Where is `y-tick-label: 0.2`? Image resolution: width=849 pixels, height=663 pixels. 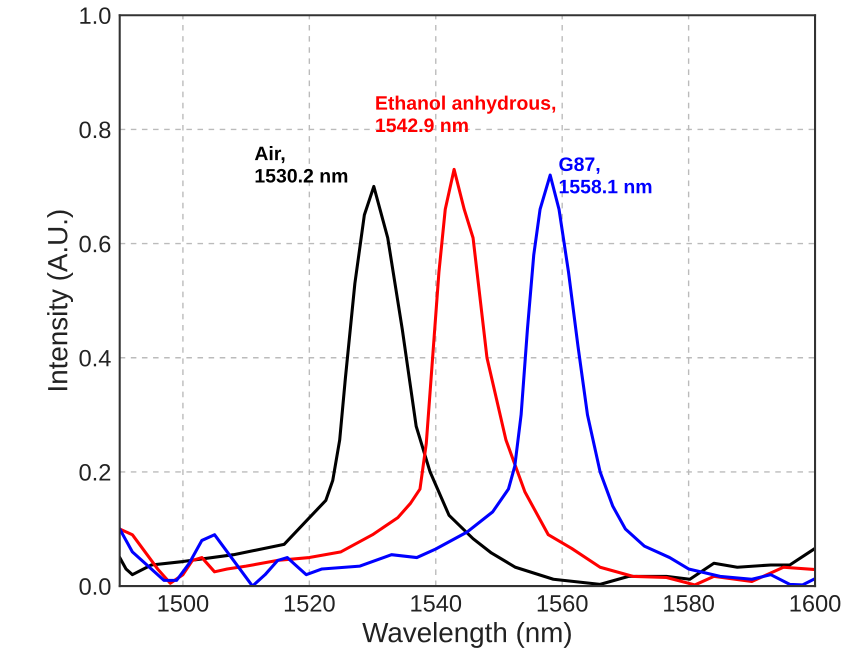
y-tick-label: 0.2 is located at coordinates (94, 472).